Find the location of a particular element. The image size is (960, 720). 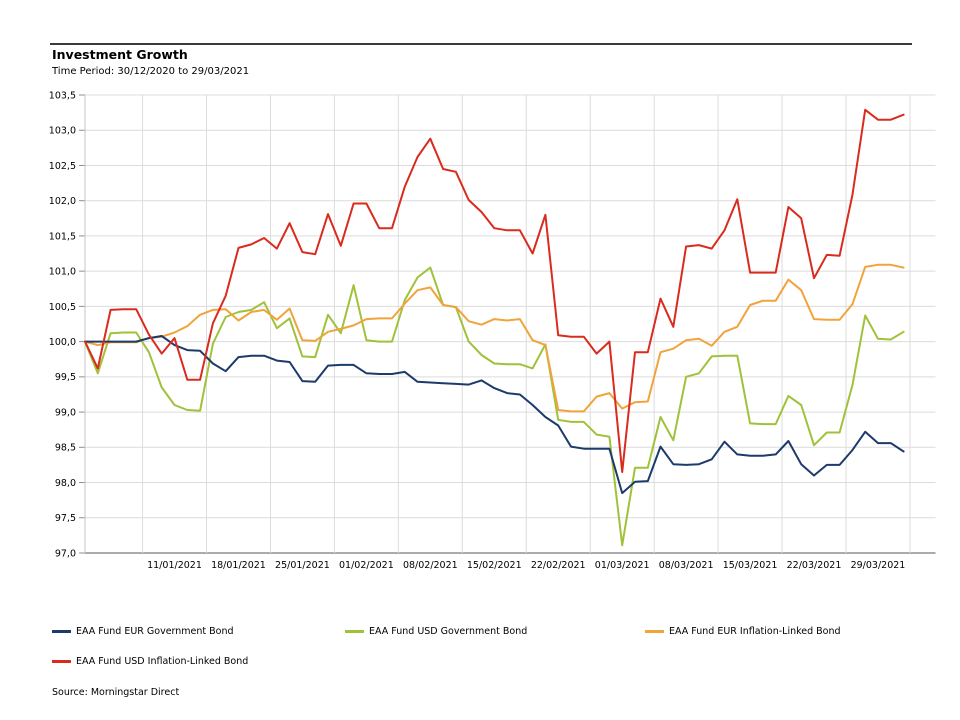

x-tick-label: 22/03/2021 is located at coordinates (814, 565).